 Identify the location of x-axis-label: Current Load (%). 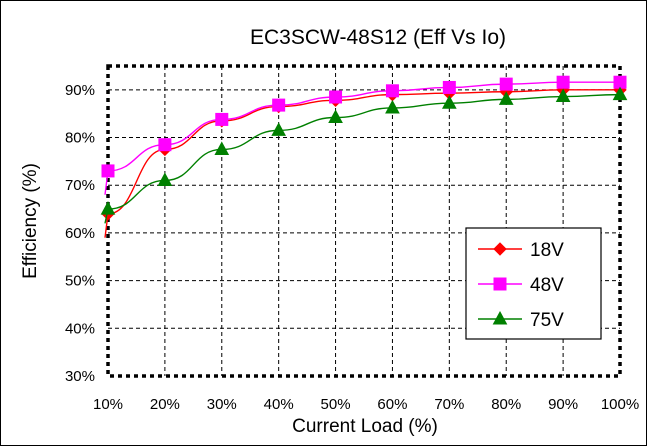
(365, 426).